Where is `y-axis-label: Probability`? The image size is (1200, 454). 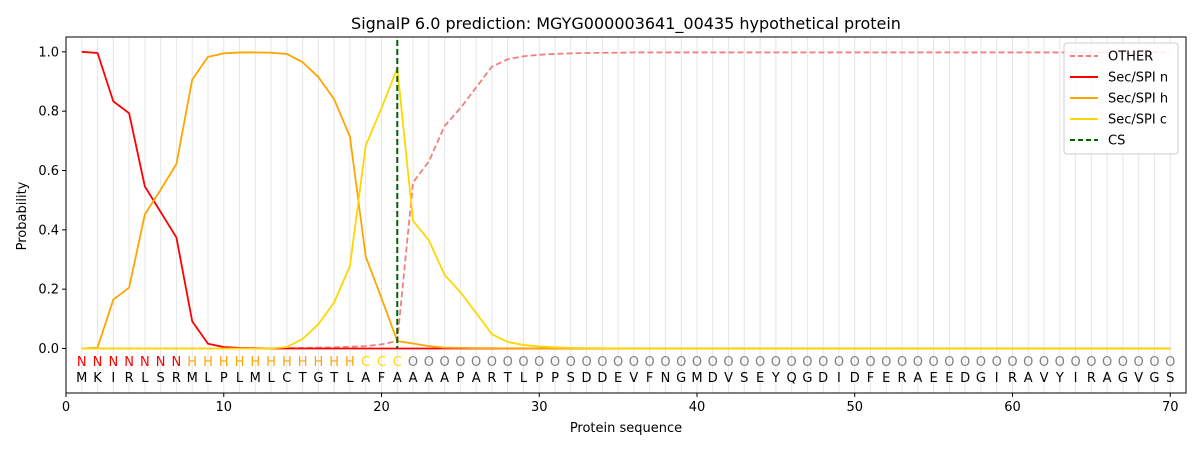 y-axis-label: Probability is located at coordinates (22, 215).